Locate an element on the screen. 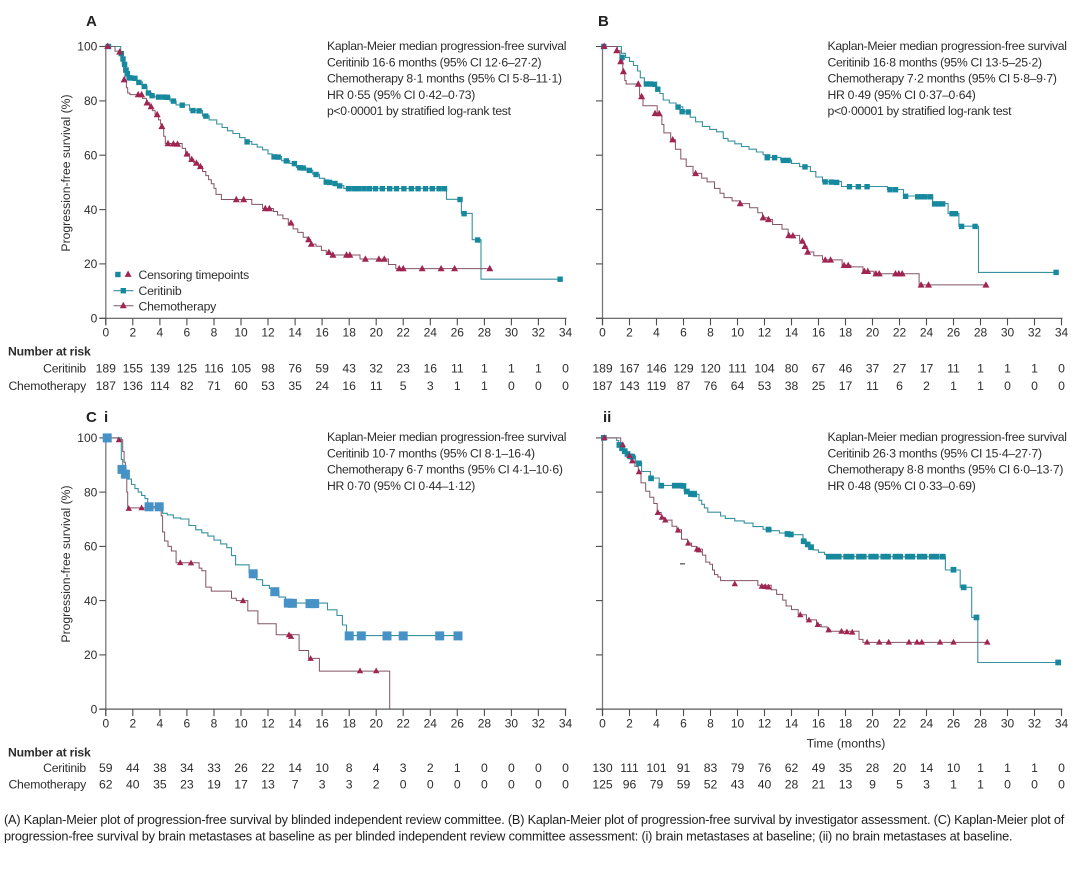  svg-text: 4 is located at coordinates (656, 723).